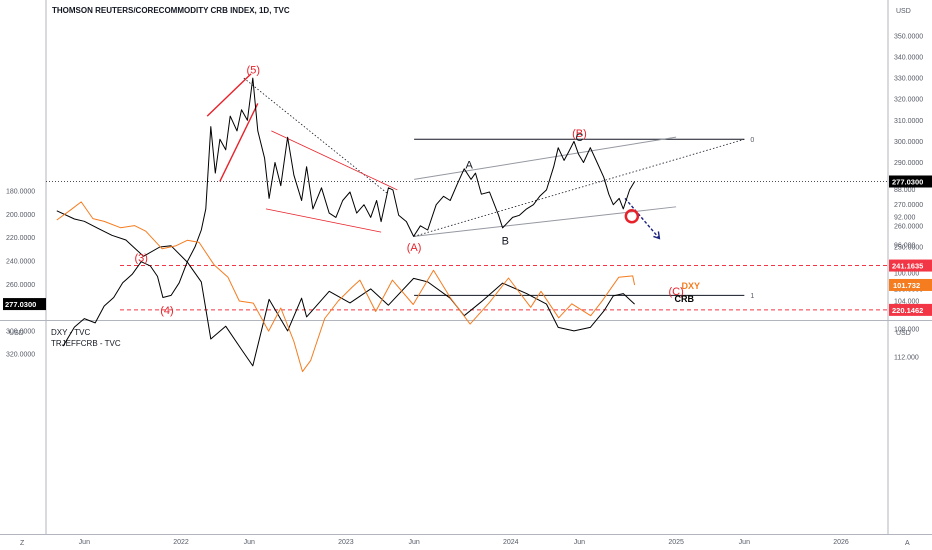  I want to click on upper-y-tick-label: 290.0000, so click(908, 163).